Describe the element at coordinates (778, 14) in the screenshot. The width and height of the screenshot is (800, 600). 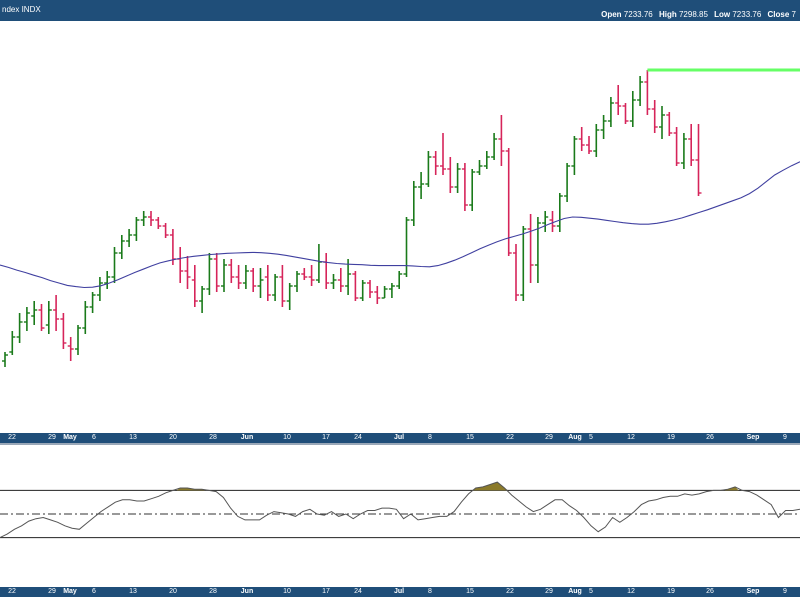
I see `close-label: Close` at that location.